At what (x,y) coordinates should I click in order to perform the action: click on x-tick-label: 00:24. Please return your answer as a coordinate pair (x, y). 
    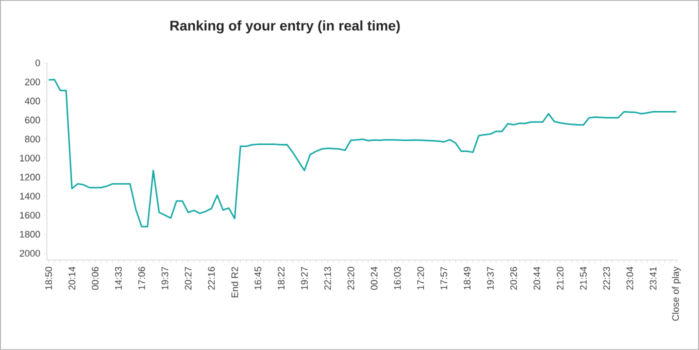
    Looking at the image, I should click on (374, 278).